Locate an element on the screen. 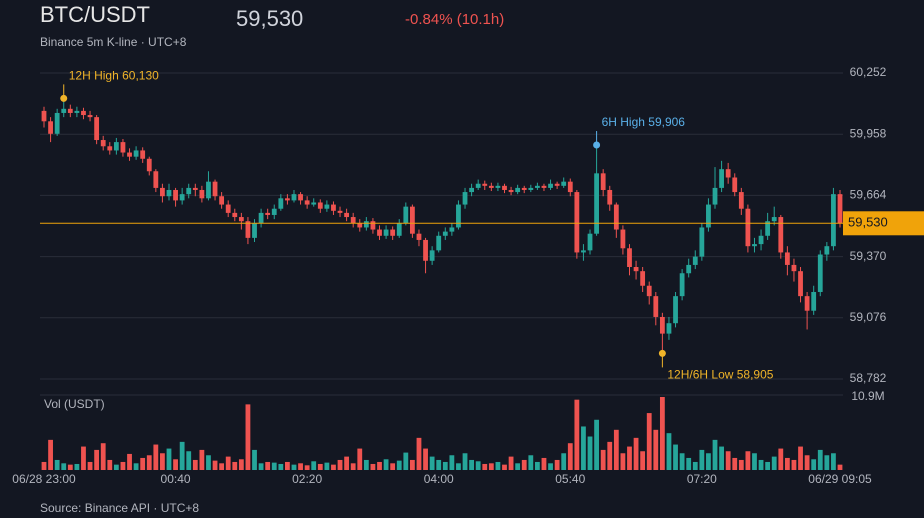  x-tick-label: 05:40 is located at coordinates (570, 479).